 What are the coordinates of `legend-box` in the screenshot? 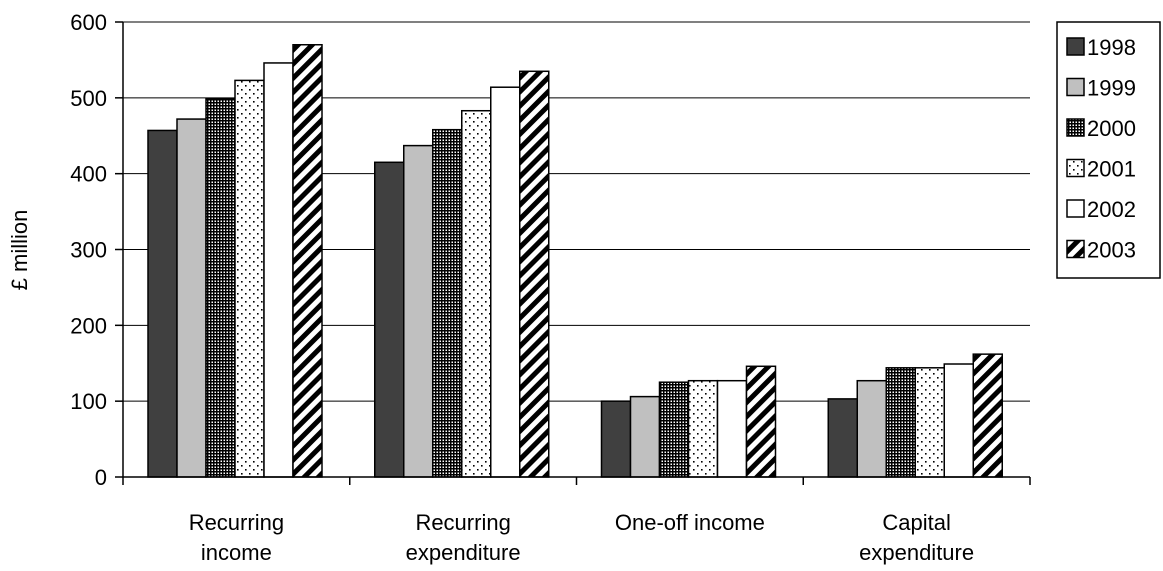 It's located at (1108, 150).